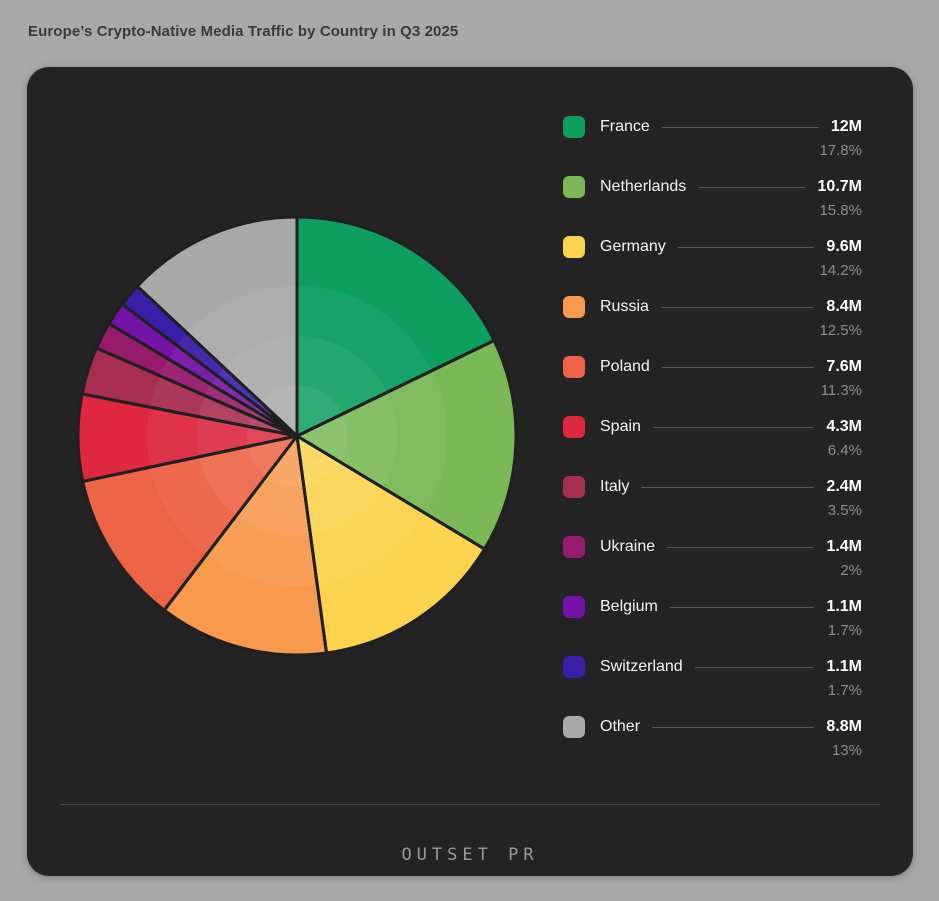  Describe the element at coordinates (615, 486) in the screenshot. I see `legend-label: Italy` at that location.